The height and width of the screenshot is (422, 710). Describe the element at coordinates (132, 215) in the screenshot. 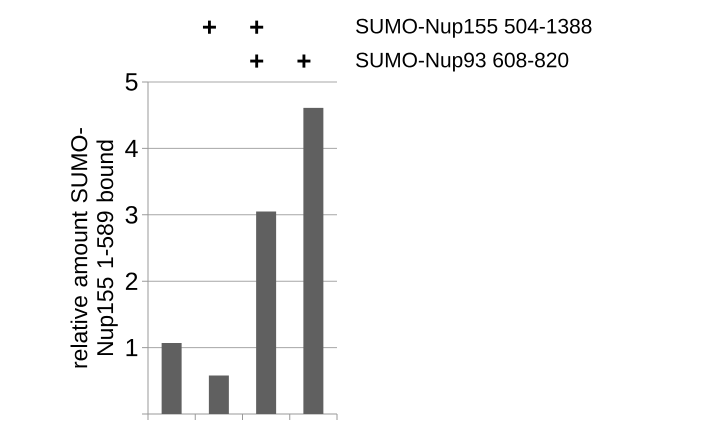

I see `y-tick-label: 3` at that location.